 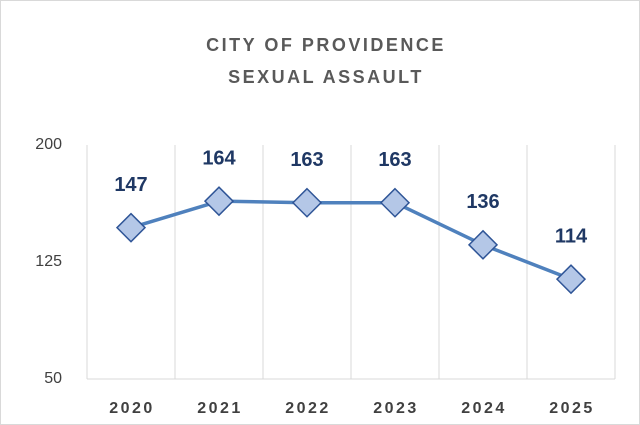 I want to click on x-tick-label: 2022, so click(x=308, y=408).